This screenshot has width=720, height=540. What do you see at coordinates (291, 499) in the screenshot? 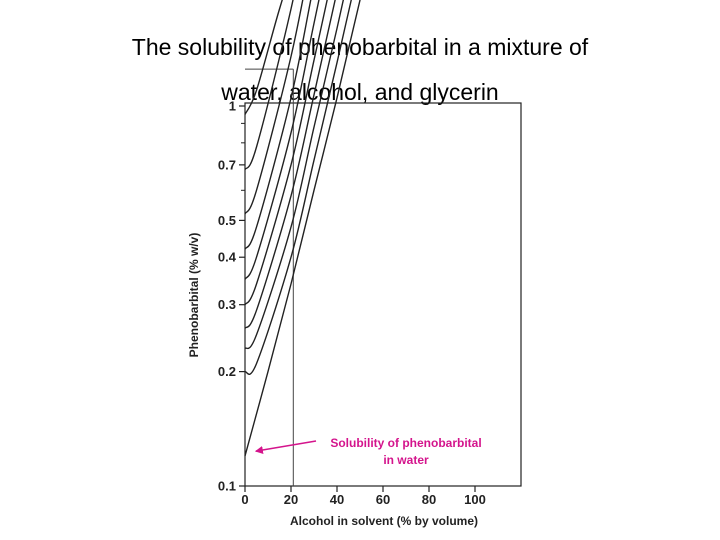
I see `x-tick-label: 20` at bounding box center [291, 499].